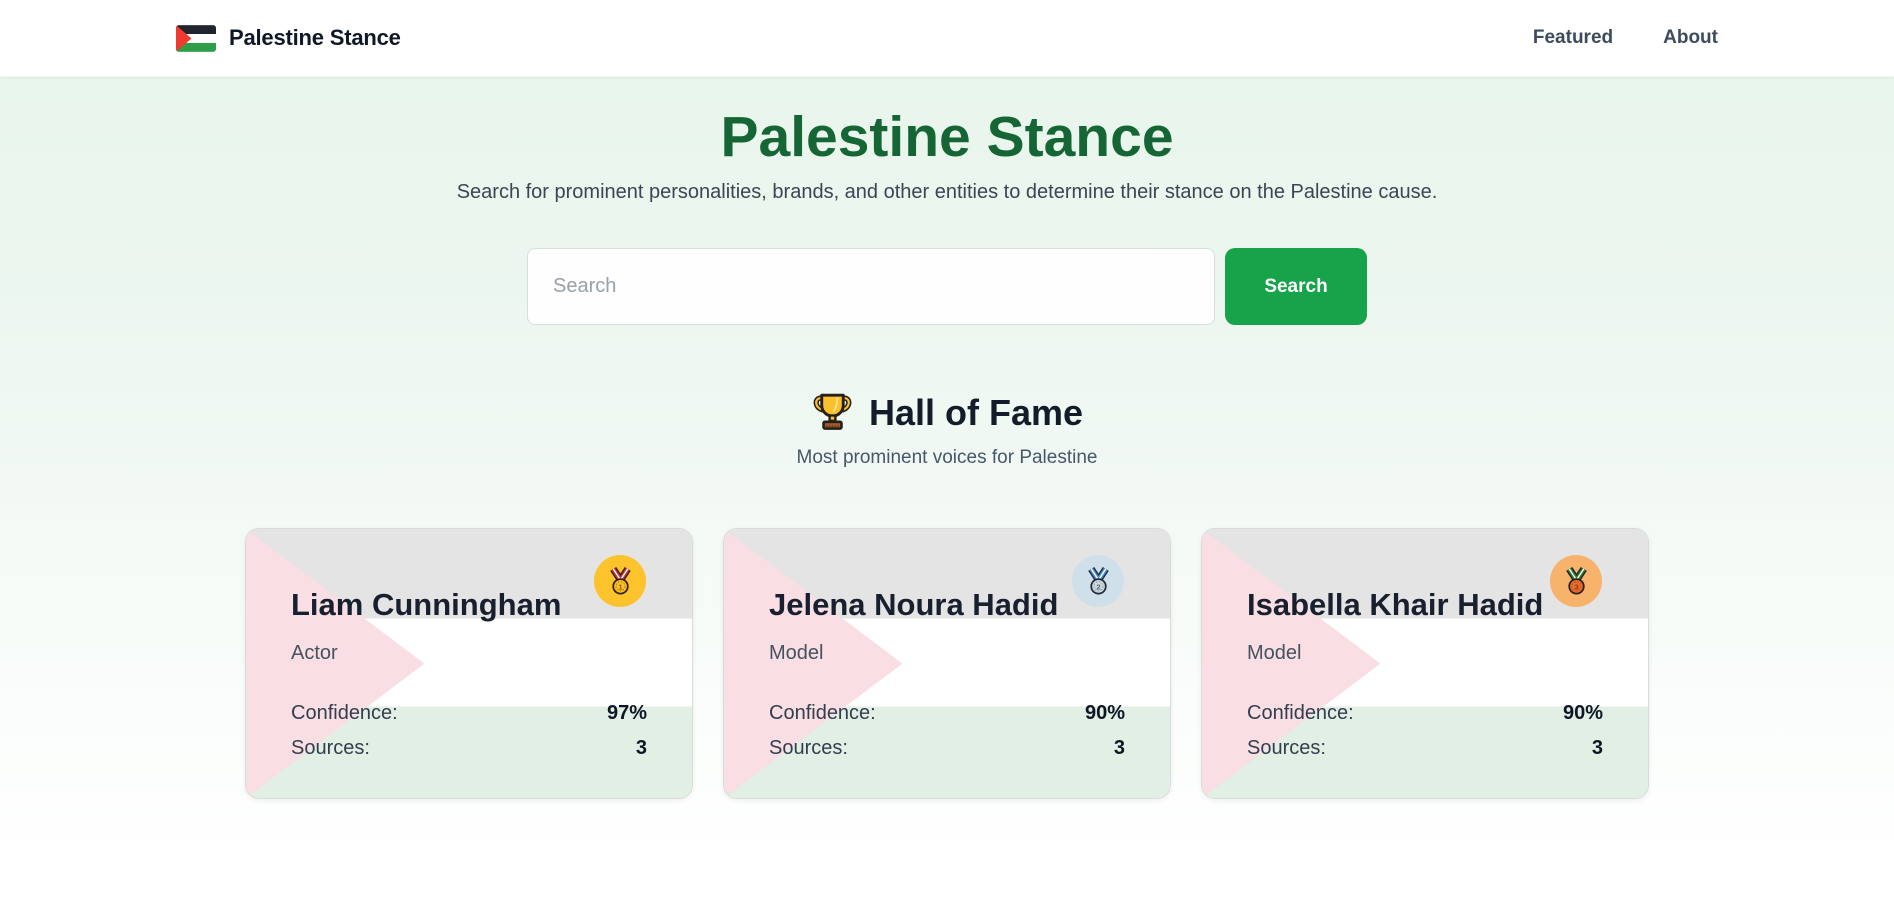  Describe the element at coordinates (947, 137) in the screenshot. I see `page-title: Palestine Stance` at that location.